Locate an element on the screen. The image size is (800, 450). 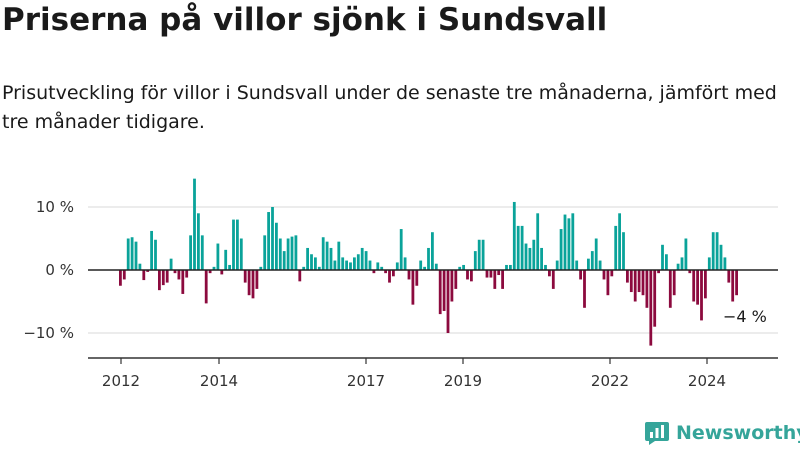
y-tick-label: 0 % is located at coordinates (59, 270).